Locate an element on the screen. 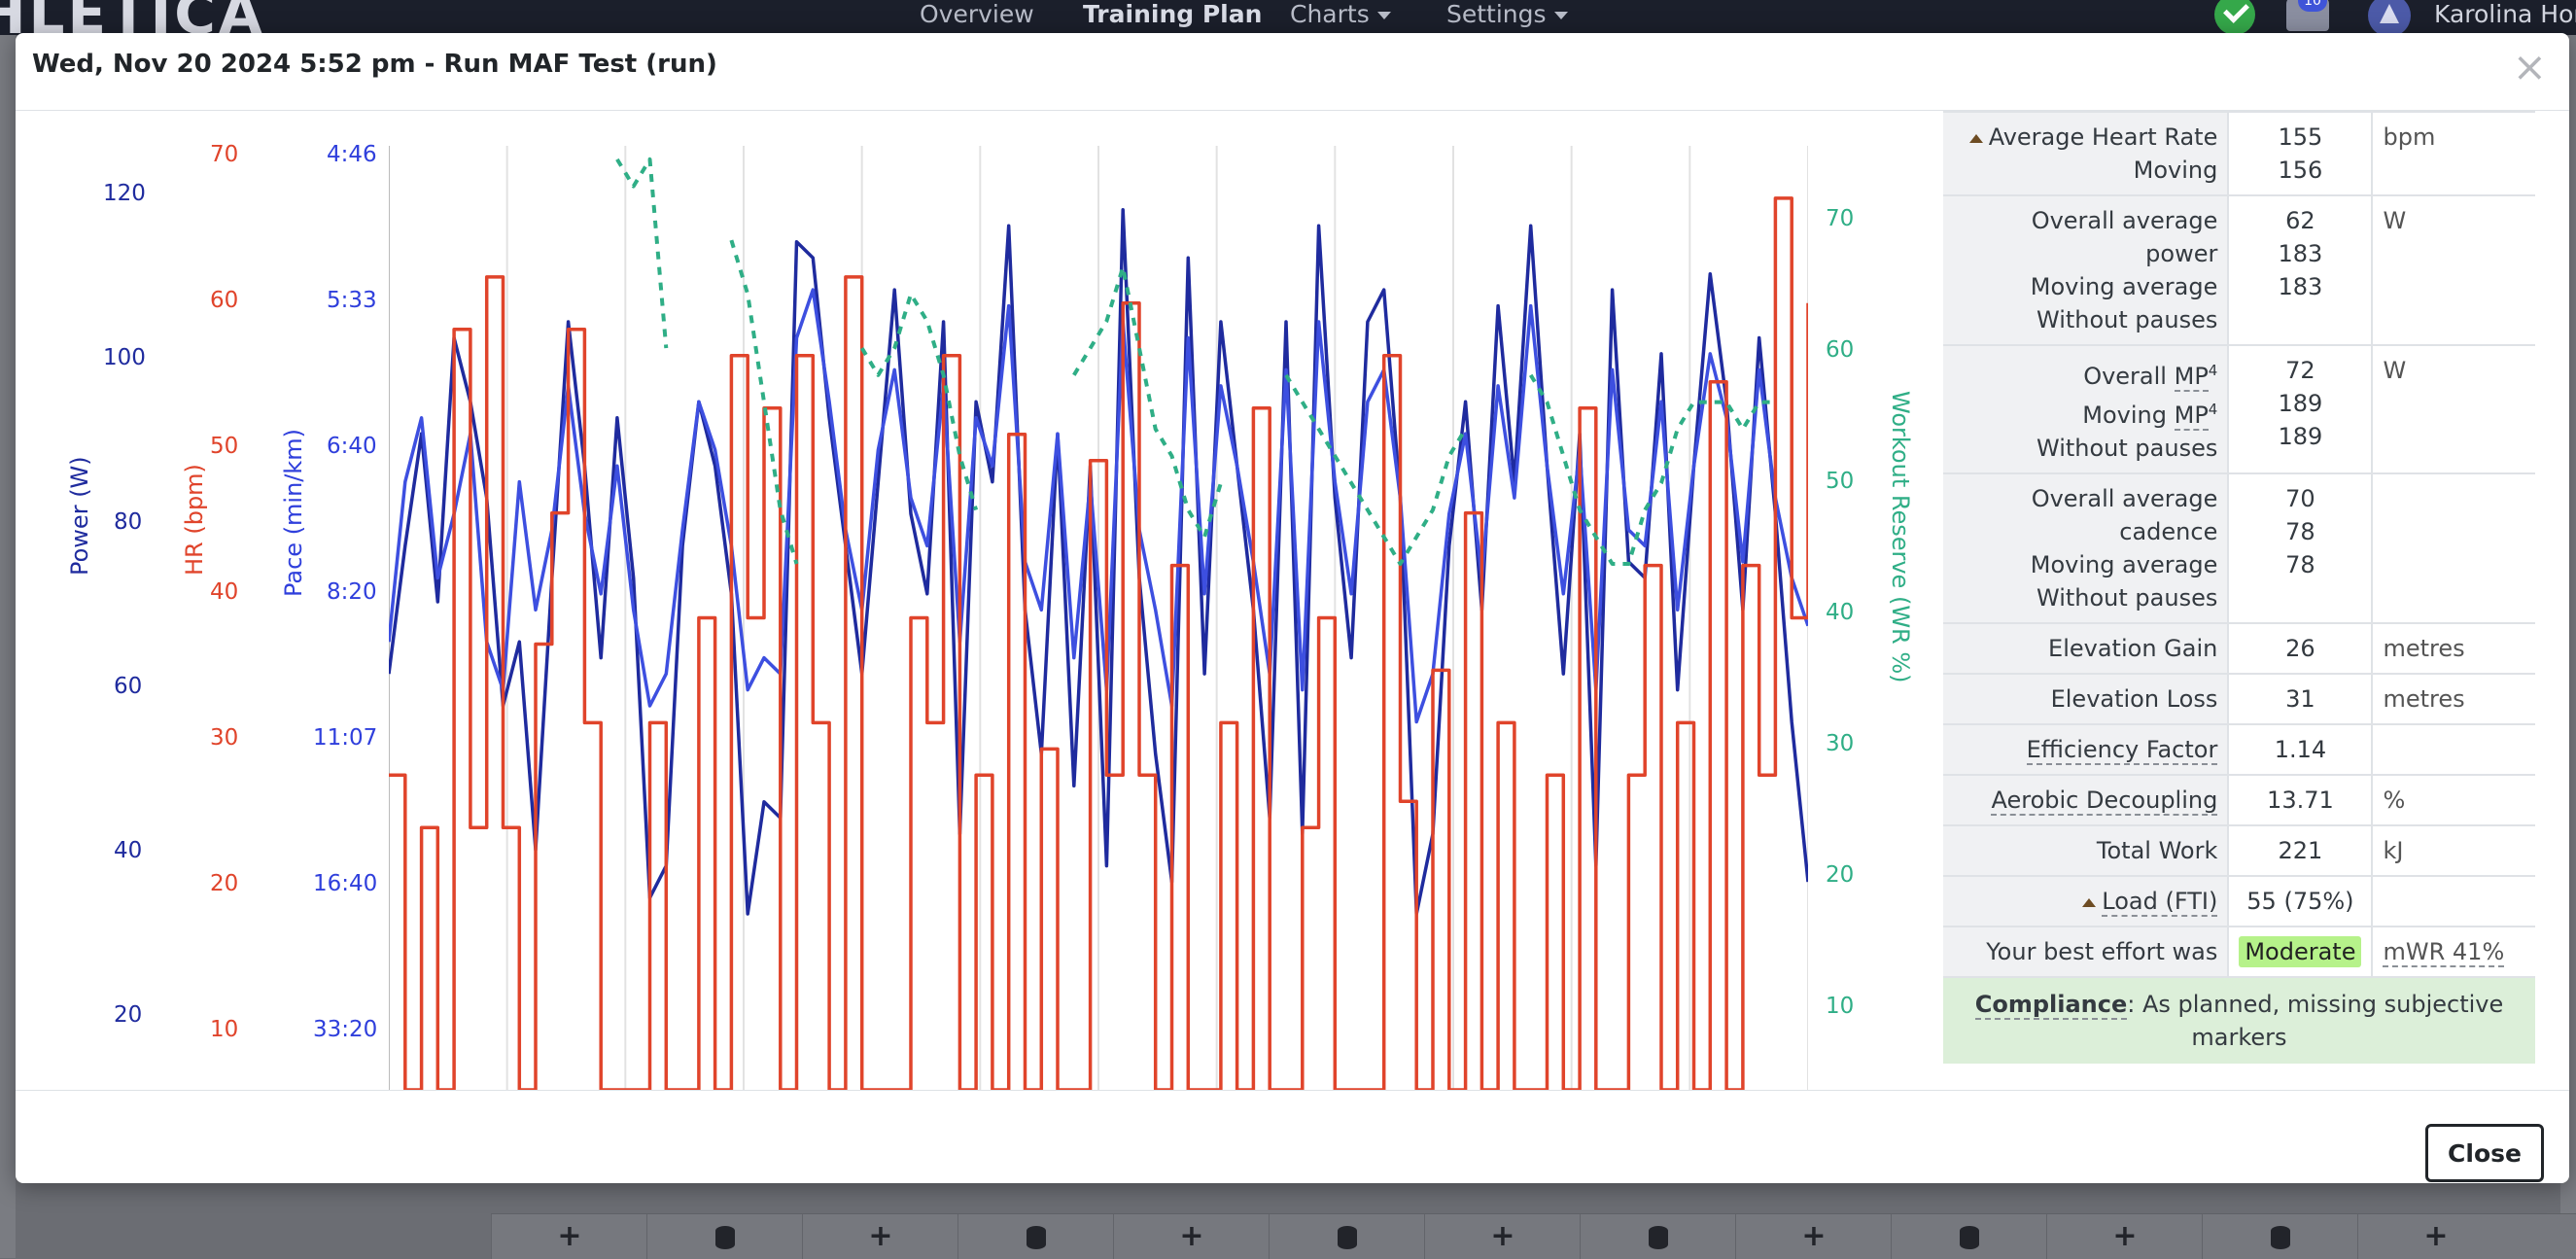 The width and height of the screenshot is (2576, 1259). avg-power-nopause-label: Without pauses is located at coordinates (2127, 320).